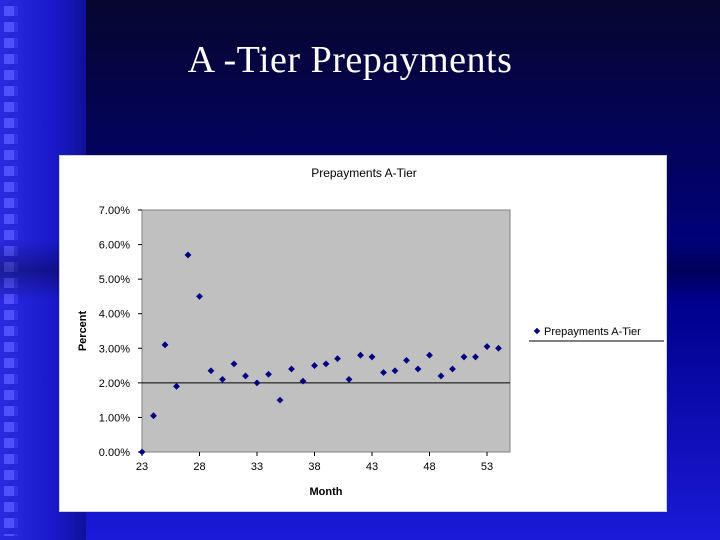  What do you see at coordinates (326, 492) in the screenshot?
I see `x-axis-label: Month` at bounding box center [326, 492].